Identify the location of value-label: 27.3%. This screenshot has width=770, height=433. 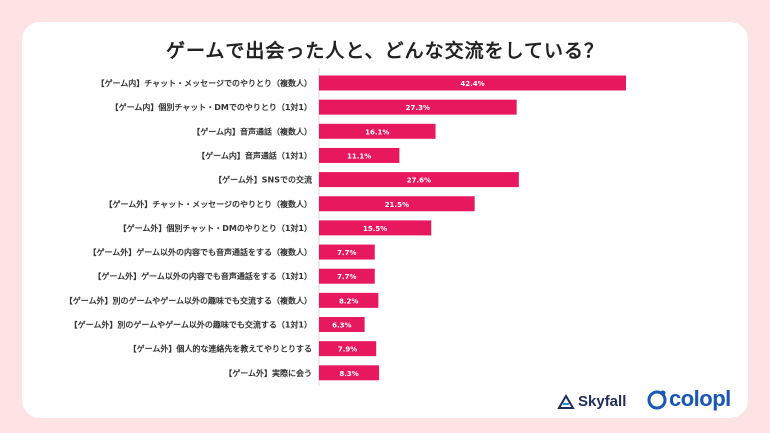
(418, 108).